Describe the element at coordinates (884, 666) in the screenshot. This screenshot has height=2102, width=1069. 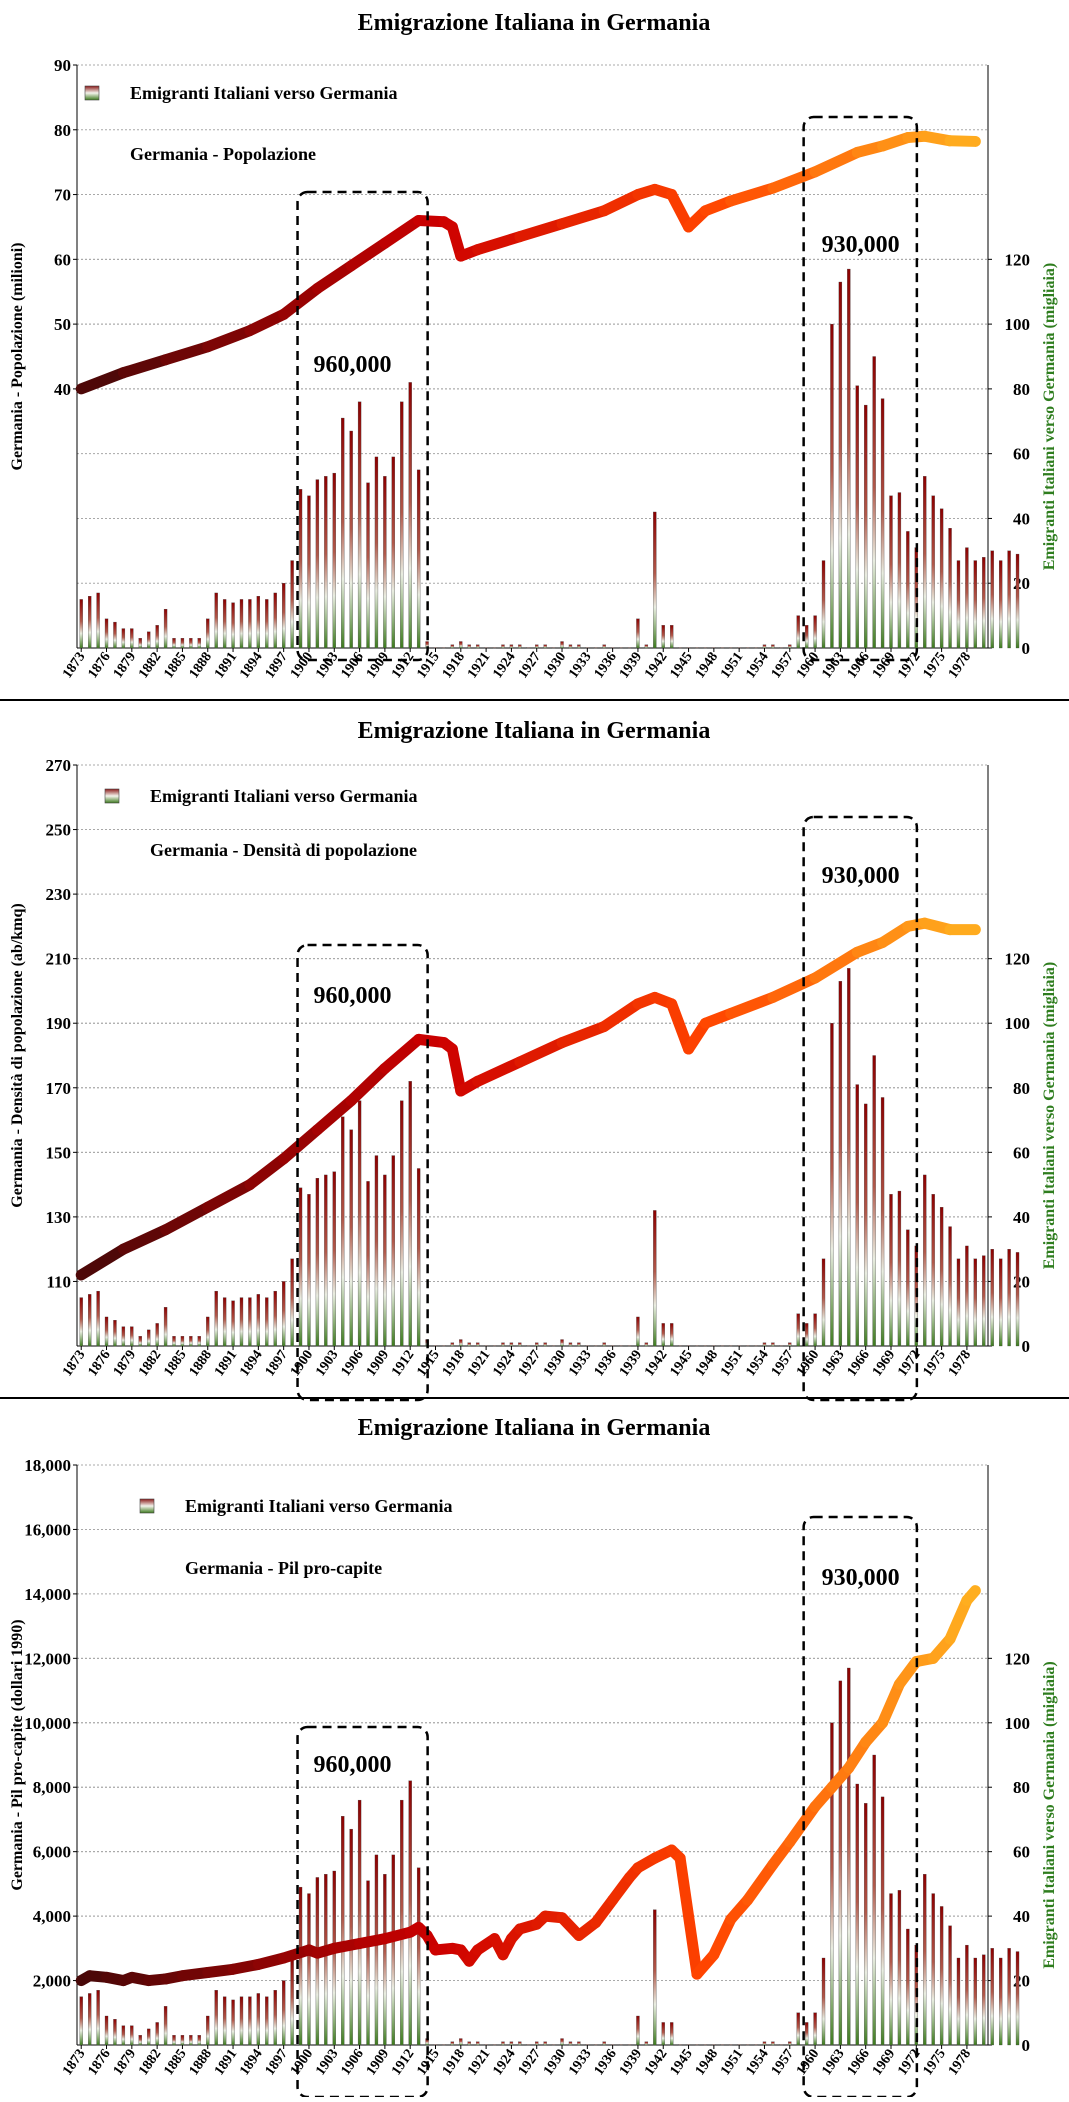
I see `x-tick-label: 1969` at that location.